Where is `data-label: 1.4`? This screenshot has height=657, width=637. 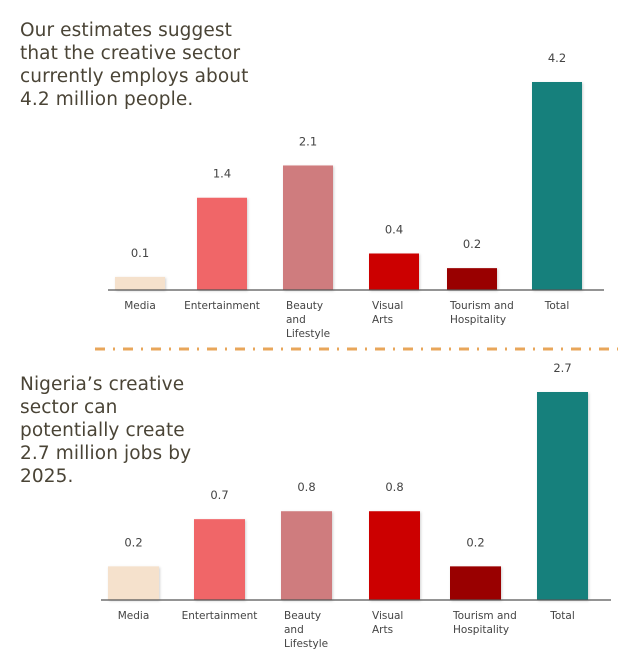 data-label: 1.4 is located at coordinates (222, 174).